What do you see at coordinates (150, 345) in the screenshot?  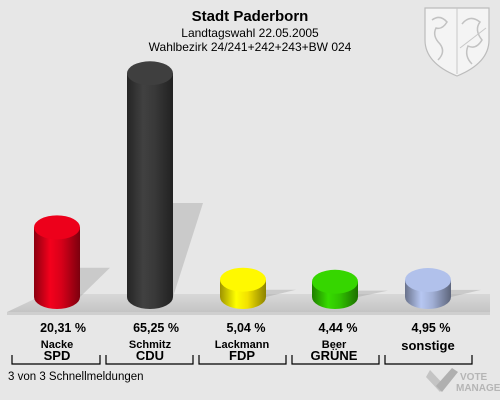 I see `candidate-label-cdu: Schmitz` at bounding box center [150, 345].